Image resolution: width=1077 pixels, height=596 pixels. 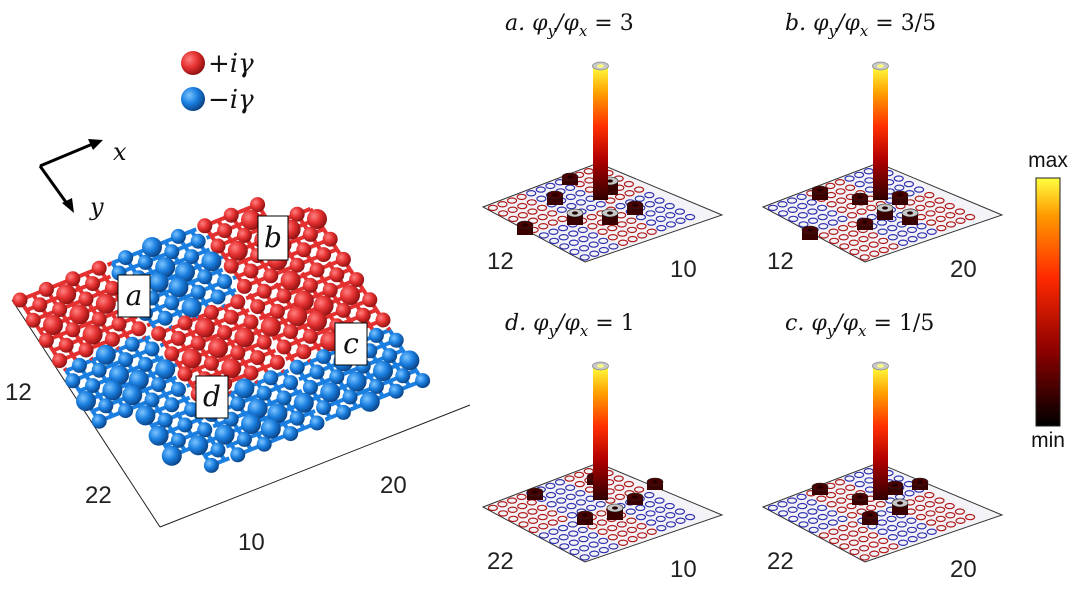 I want to click on panel-b: b. φy/φx = 3/5 12 20, so click(x=882, y=147).